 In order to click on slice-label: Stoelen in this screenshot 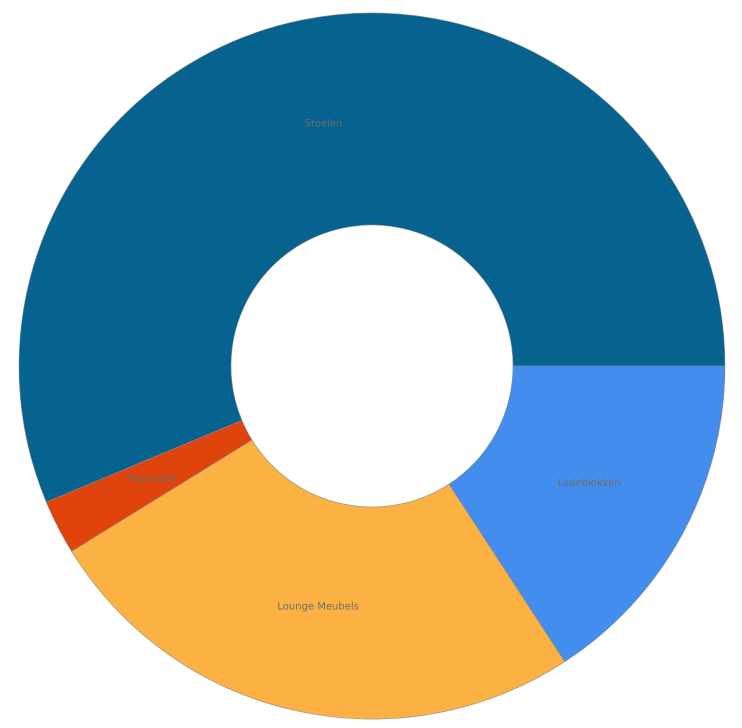, I will do `click(323, 124)`.